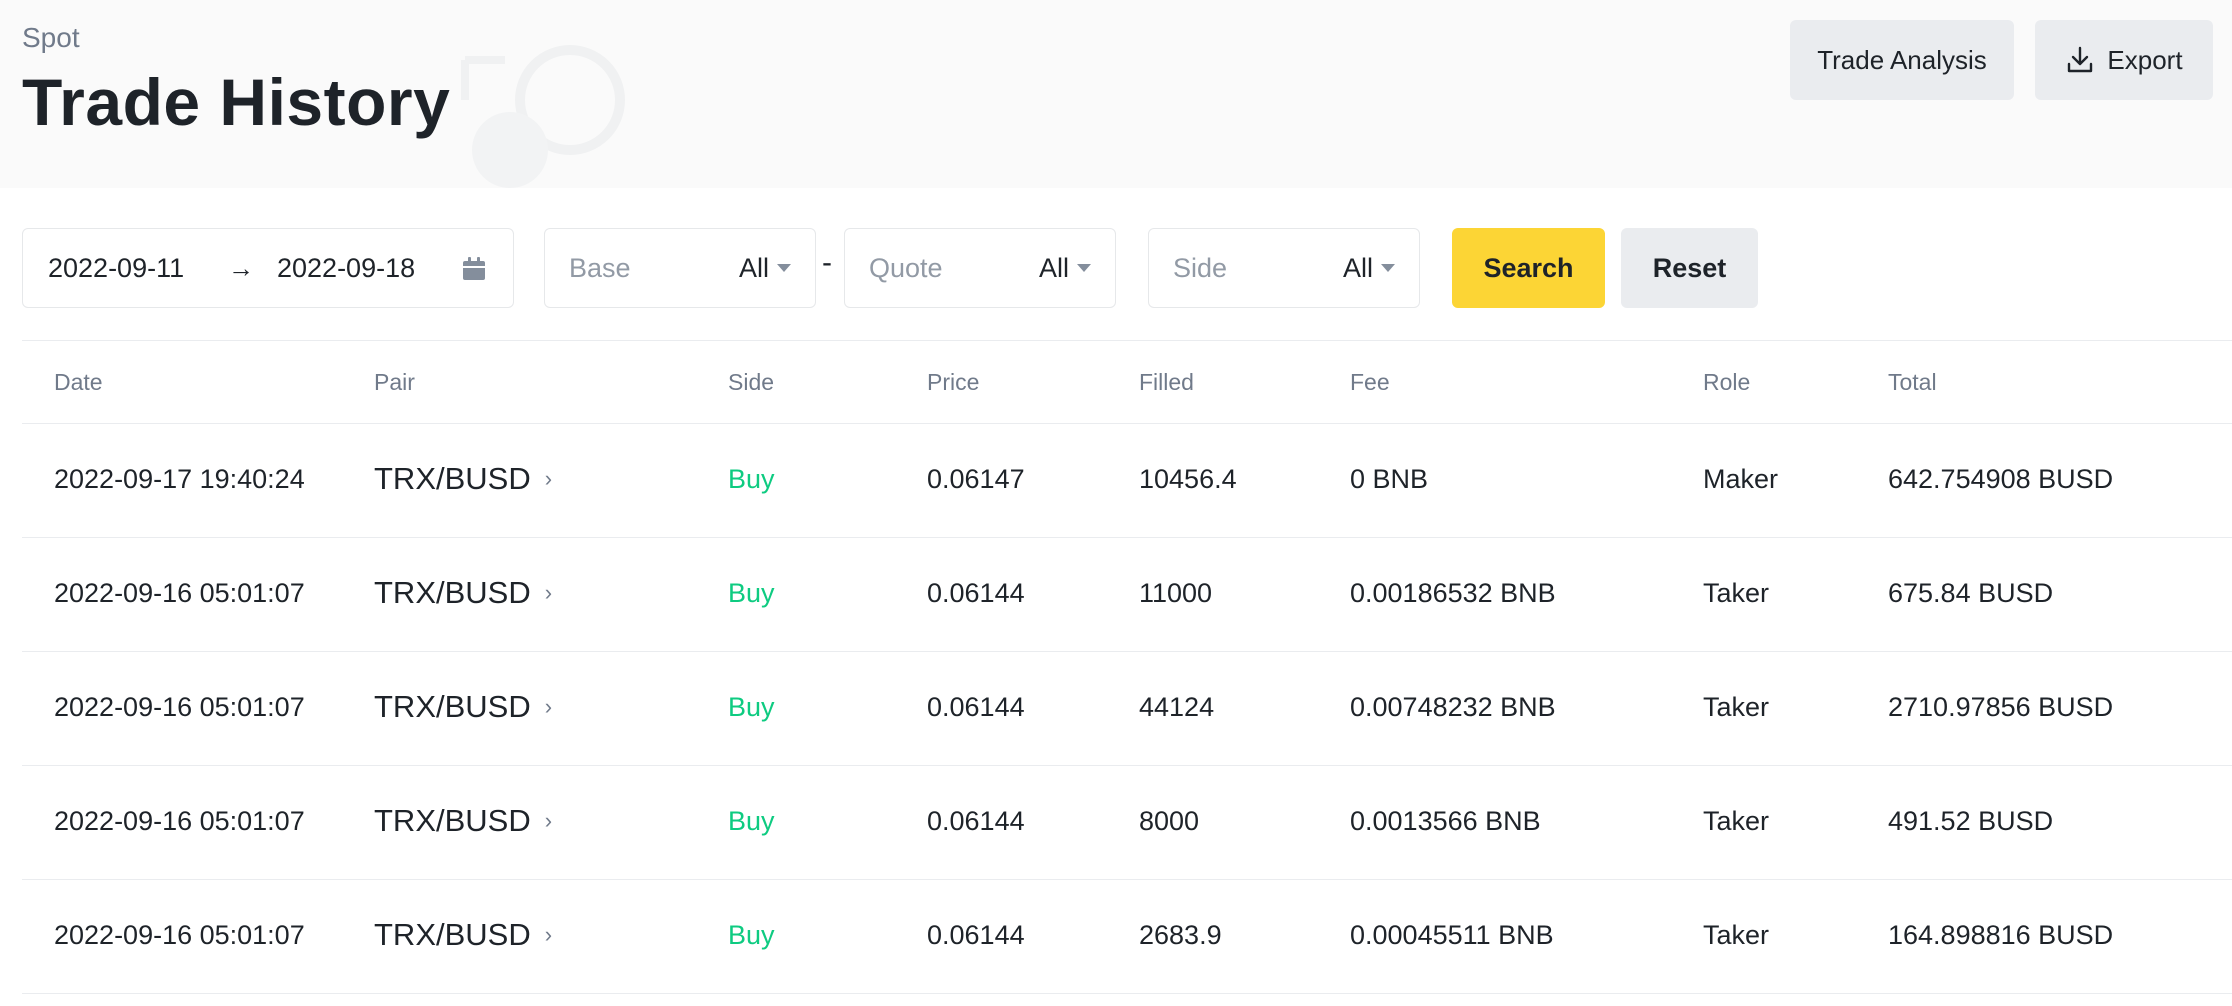 The width and height of the screenshot is (2232, 1006). I want to click on date-range-picker: 2022-09-11 → 2022-09-18, so click(268, 268).